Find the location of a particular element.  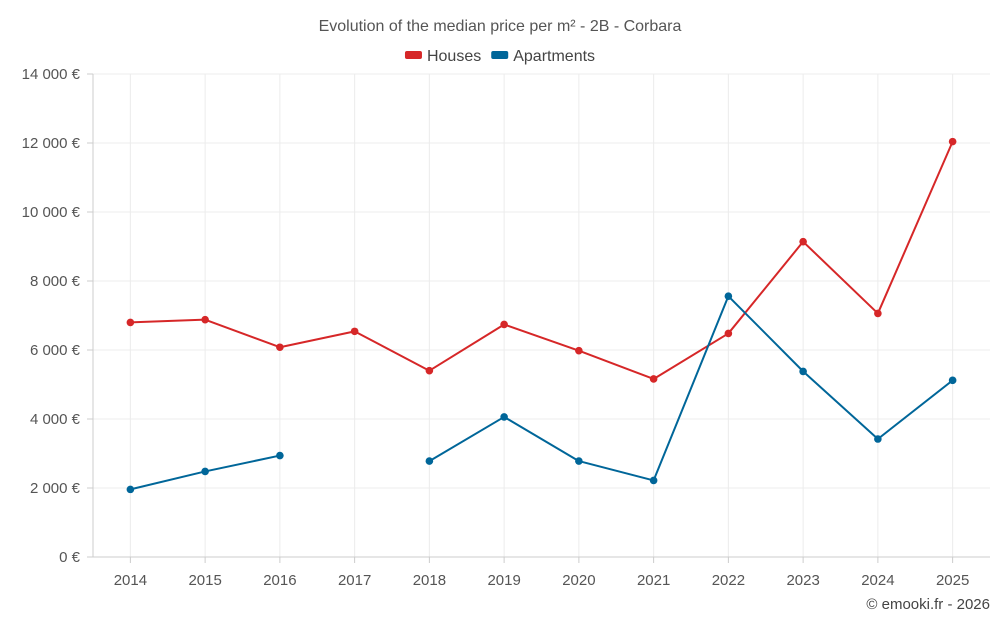

houses-legend-swatch is located at coordinates (413, 55).